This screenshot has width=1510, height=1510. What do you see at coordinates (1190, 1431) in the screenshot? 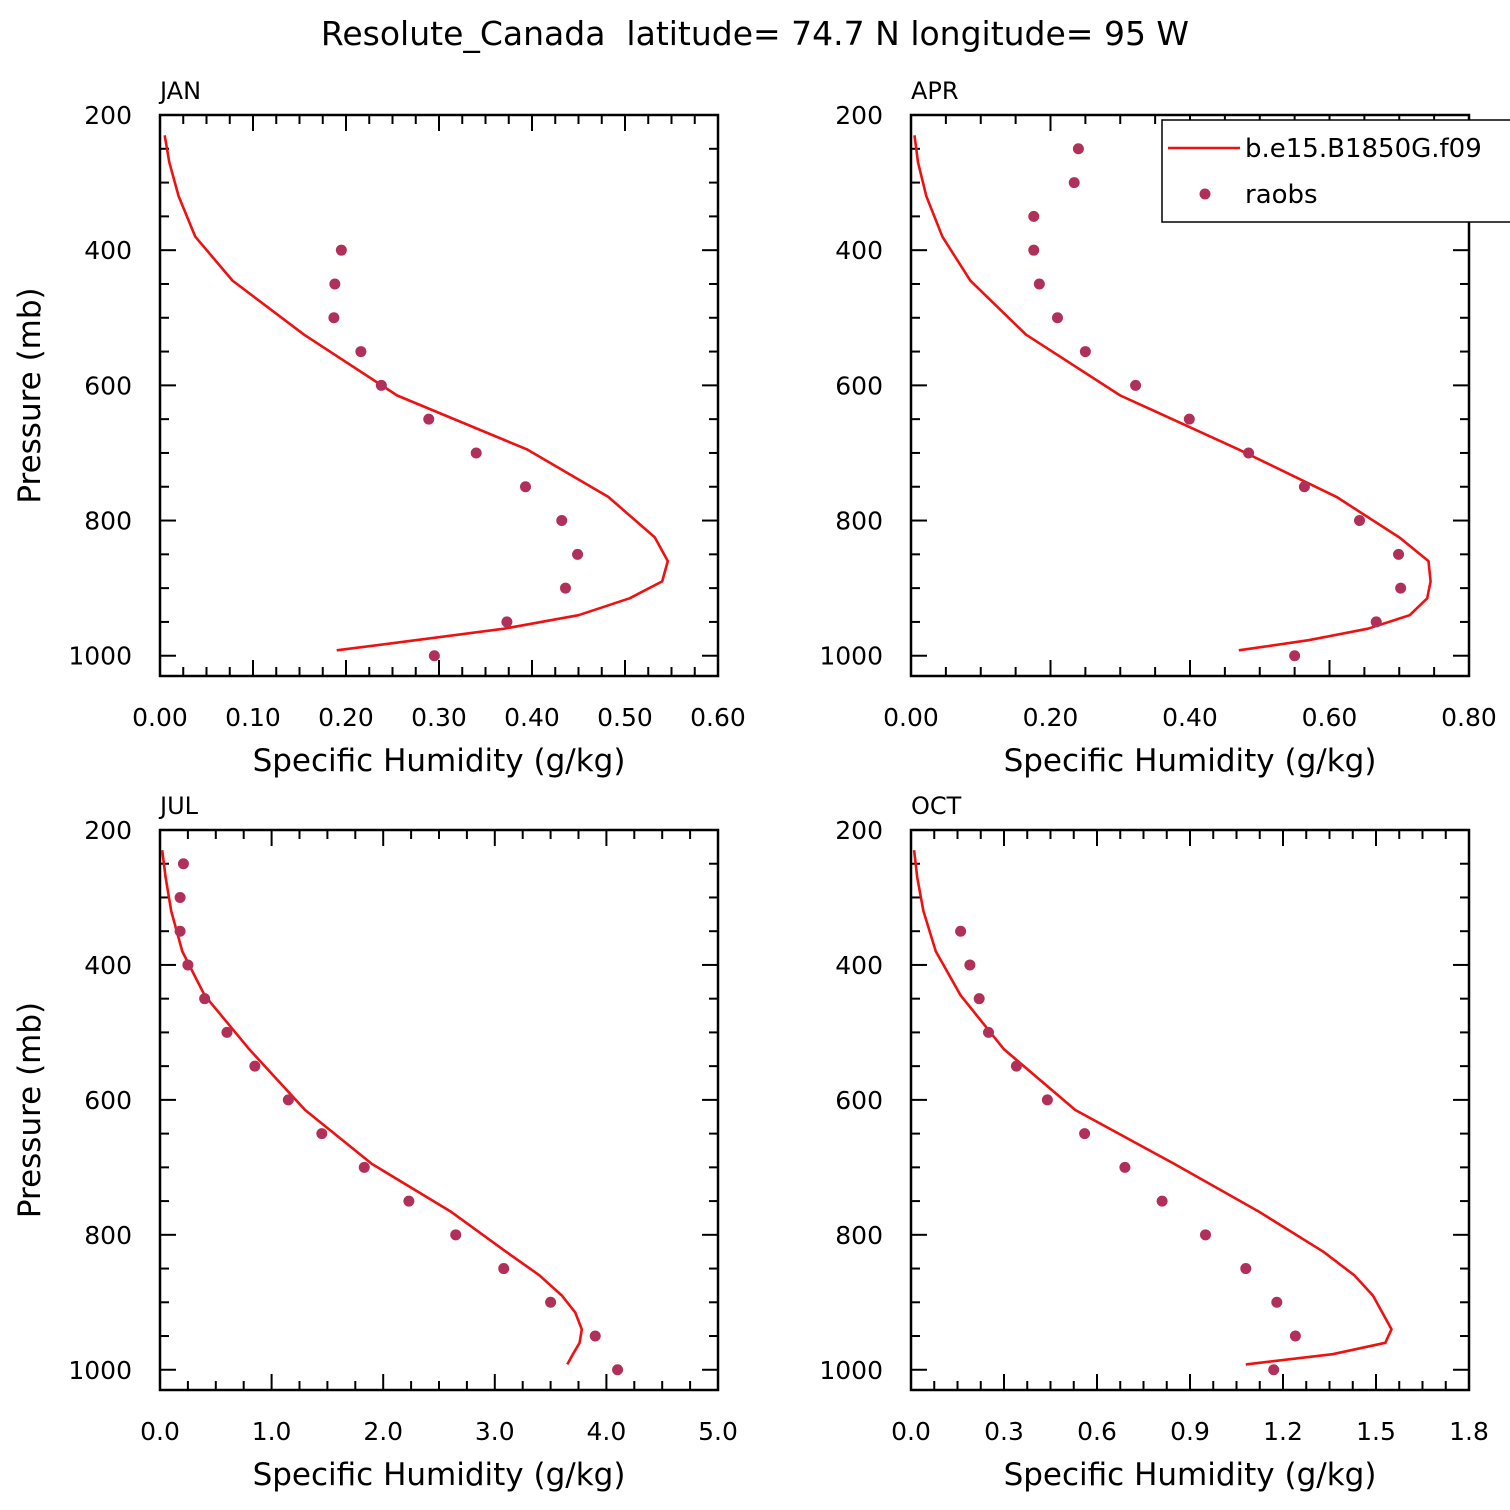
I see `x-tick-label: 0.9` at bounding box center [1190, 1431].